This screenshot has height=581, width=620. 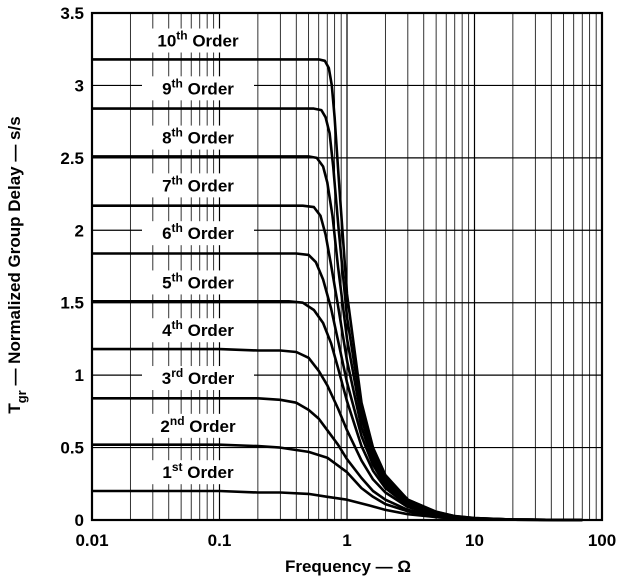 What do you see at coordinates (167, 330) in the screenshot?
I see `order-number: 4` at bounding box center [167, 330].